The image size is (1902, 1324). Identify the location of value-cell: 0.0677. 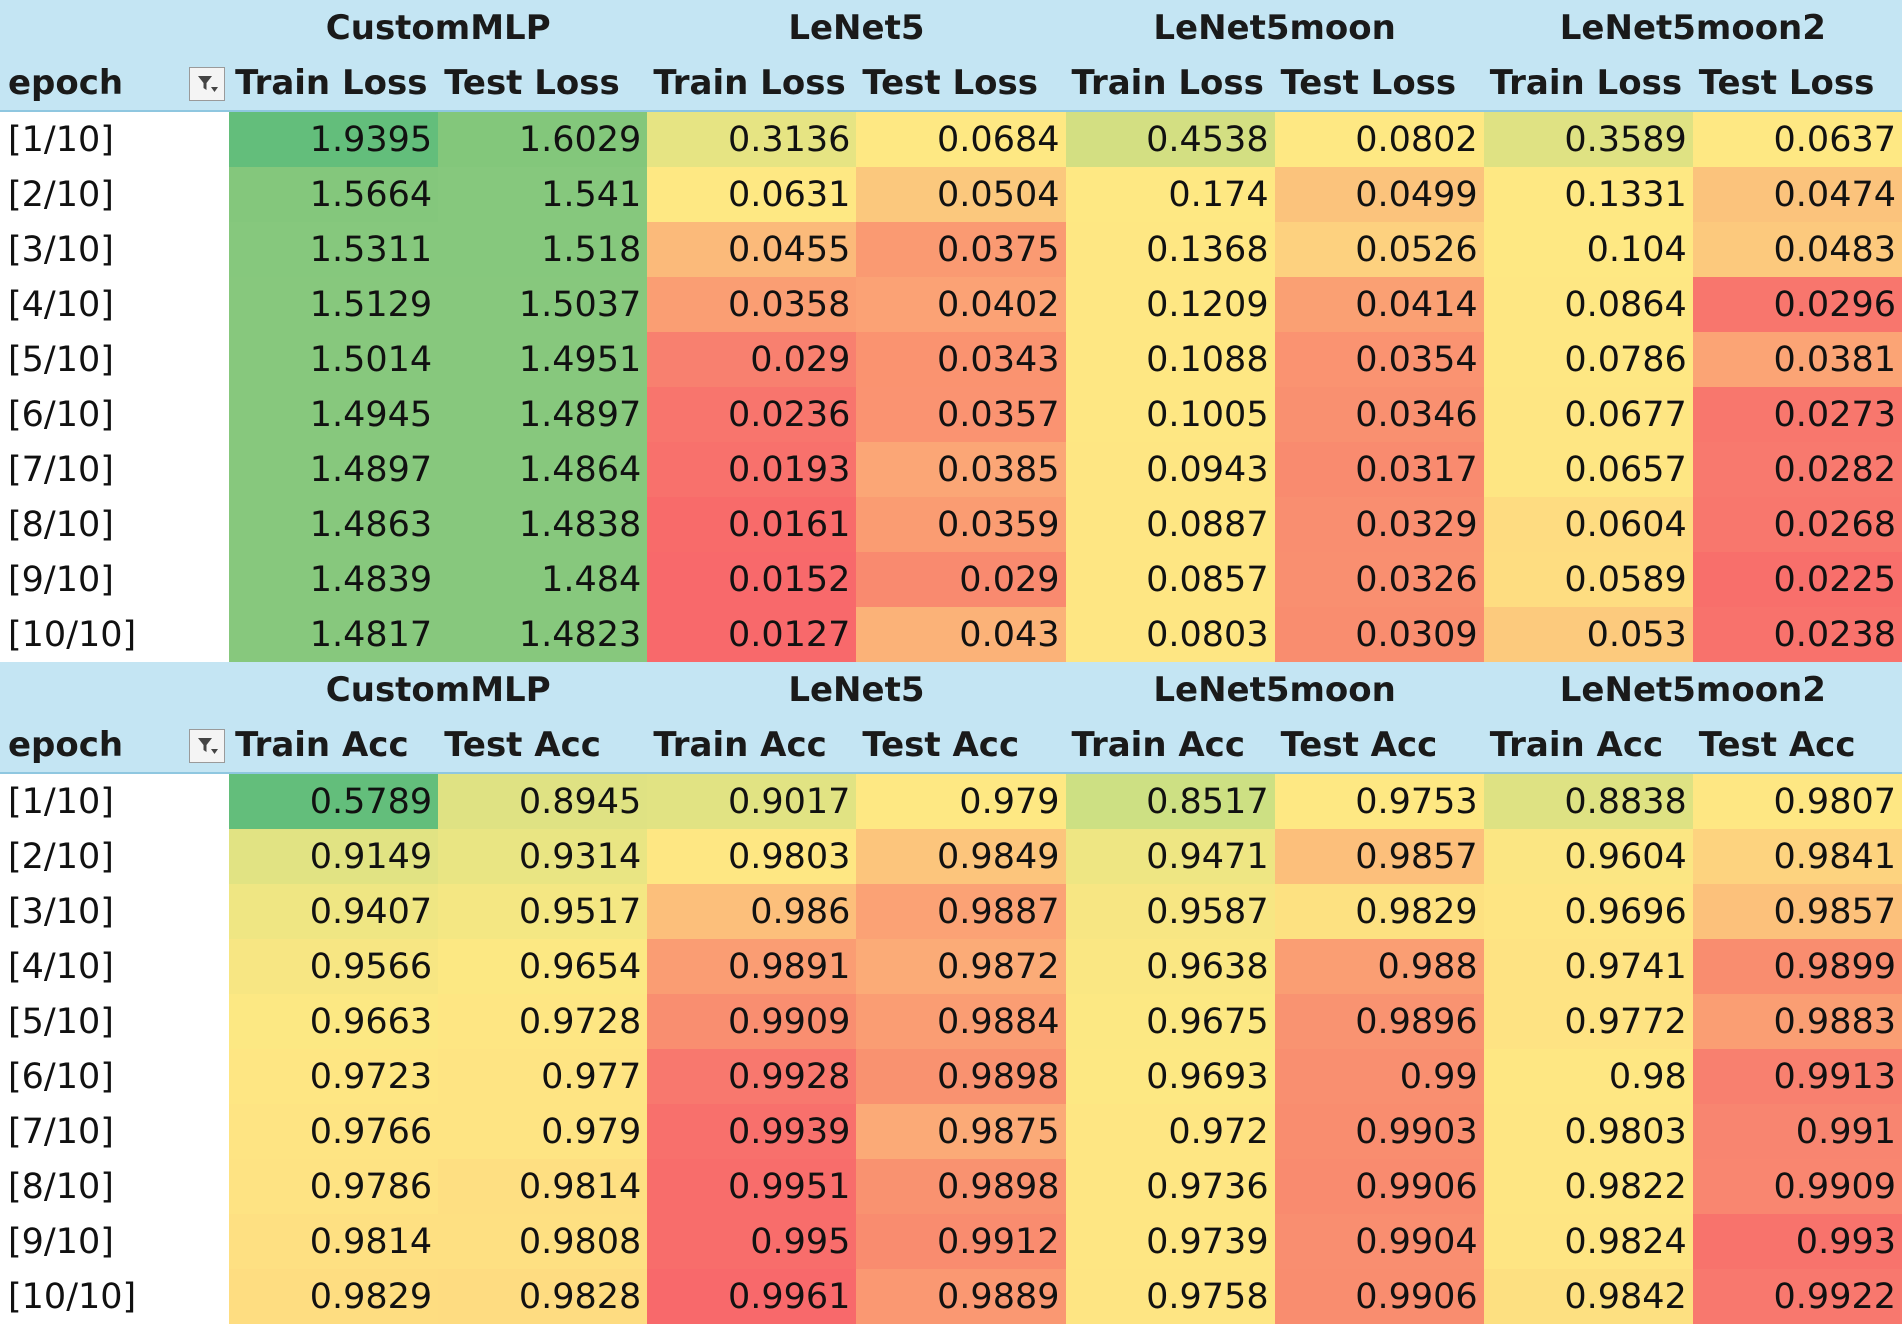
(1588, 414).